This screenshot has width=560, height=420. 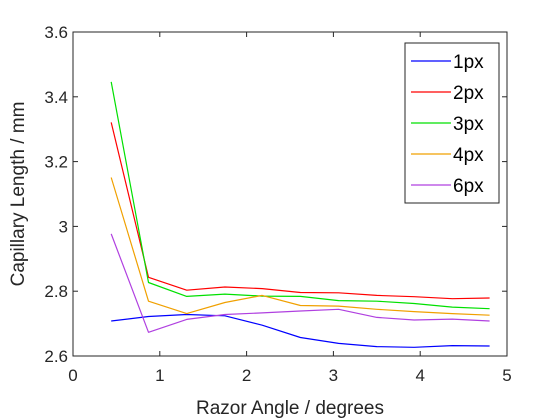 I want to click on legend-label-2px: 2px, so click(x=468, y=93).